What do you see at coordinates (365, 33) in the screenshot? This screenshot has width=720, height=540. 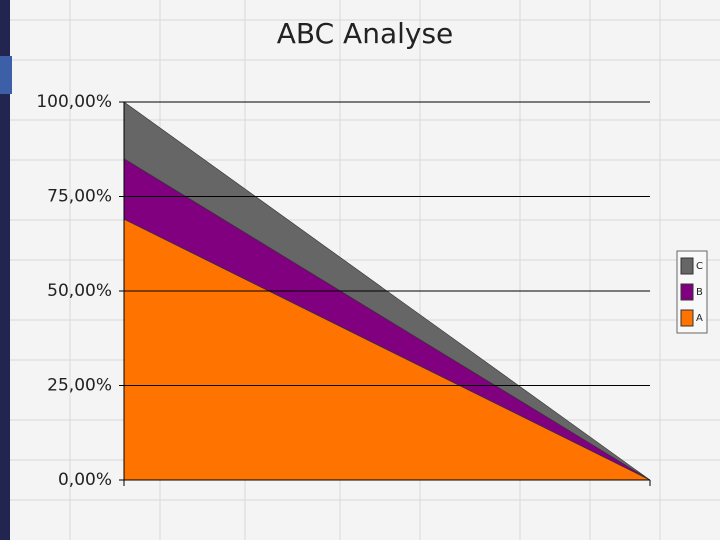 I see `chart-title: ABC Analyse` at bounding box center [365, 33].